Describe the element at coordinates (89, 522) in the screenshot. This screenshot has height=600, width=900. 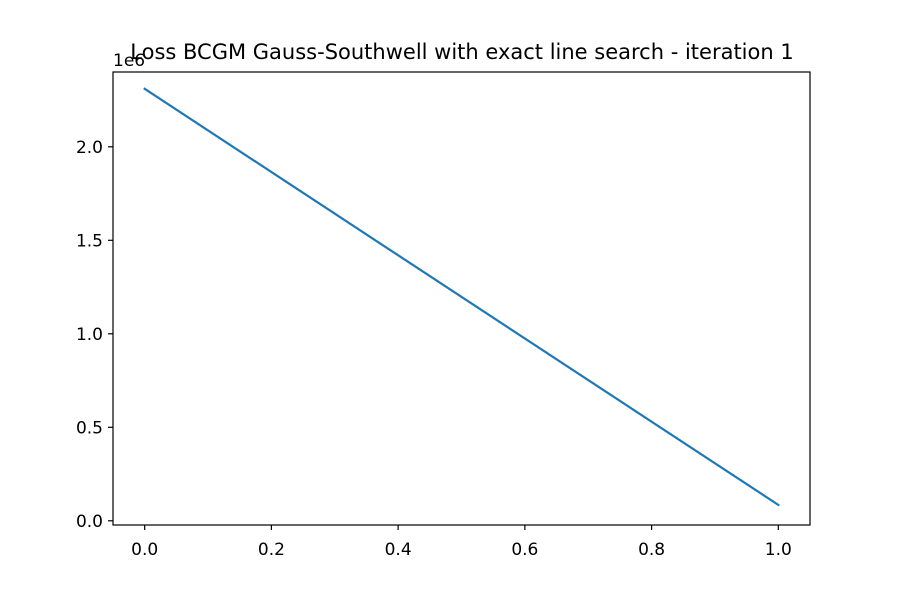
I see `y-tick-label: 0.0` at that location.